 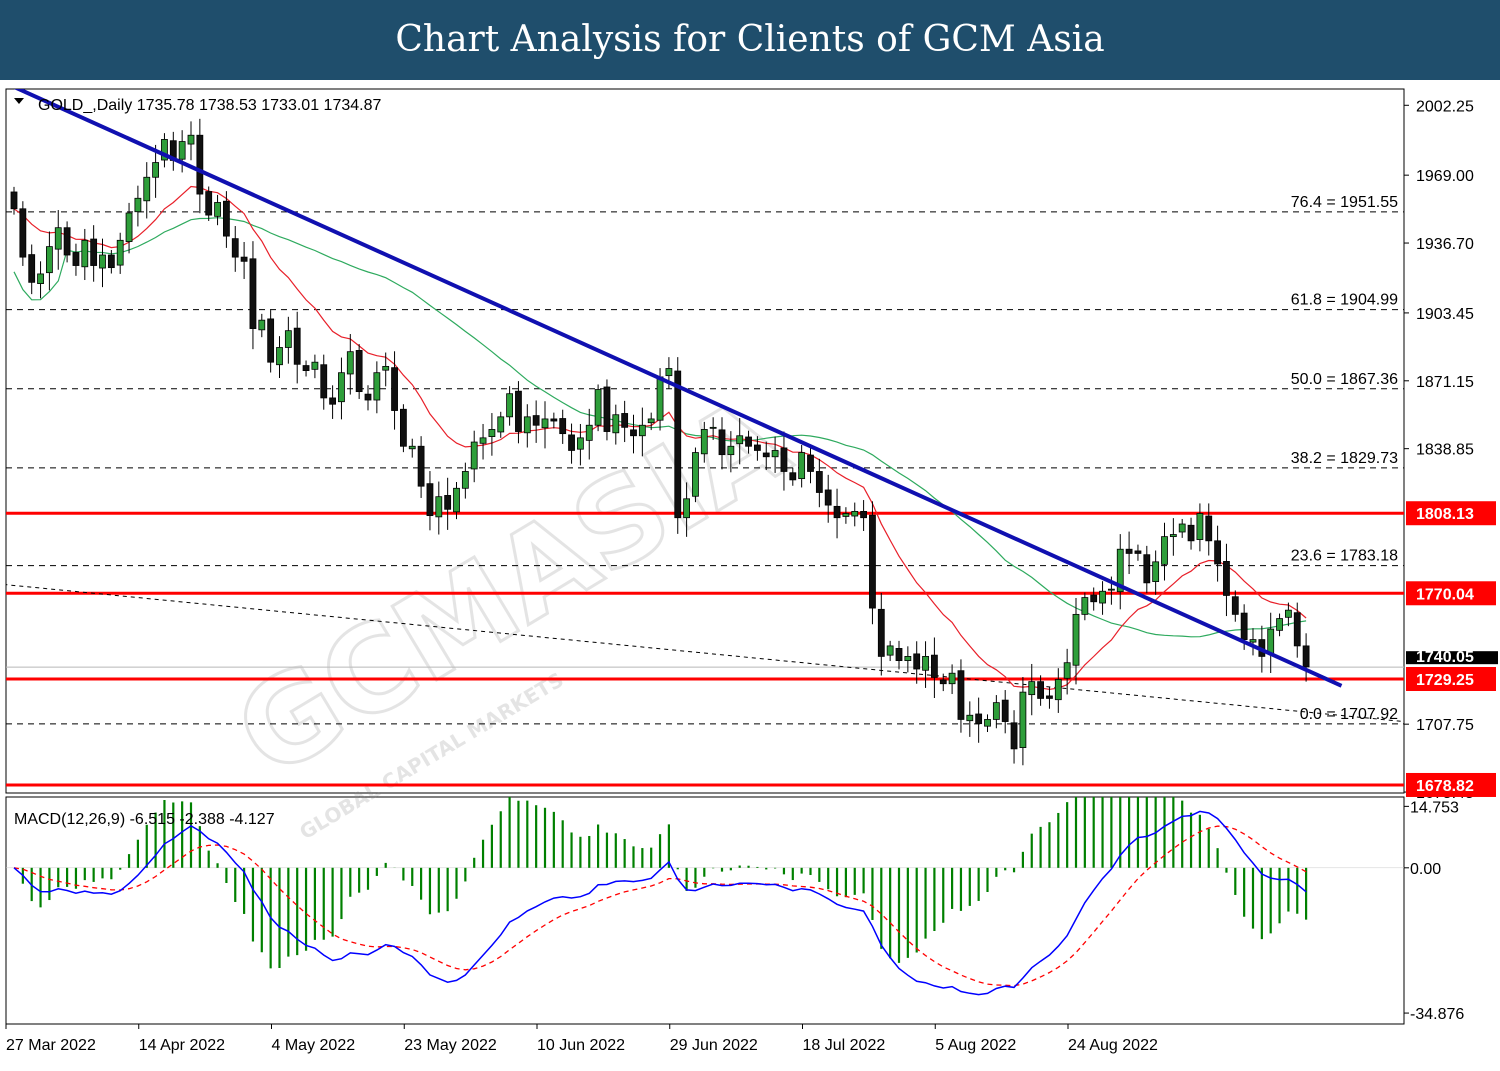 What do you see at coordinates (1425, 869) in the screenshot?
I see `macd-tick-label-1: 0.00` at bounding box center [1425, 869].